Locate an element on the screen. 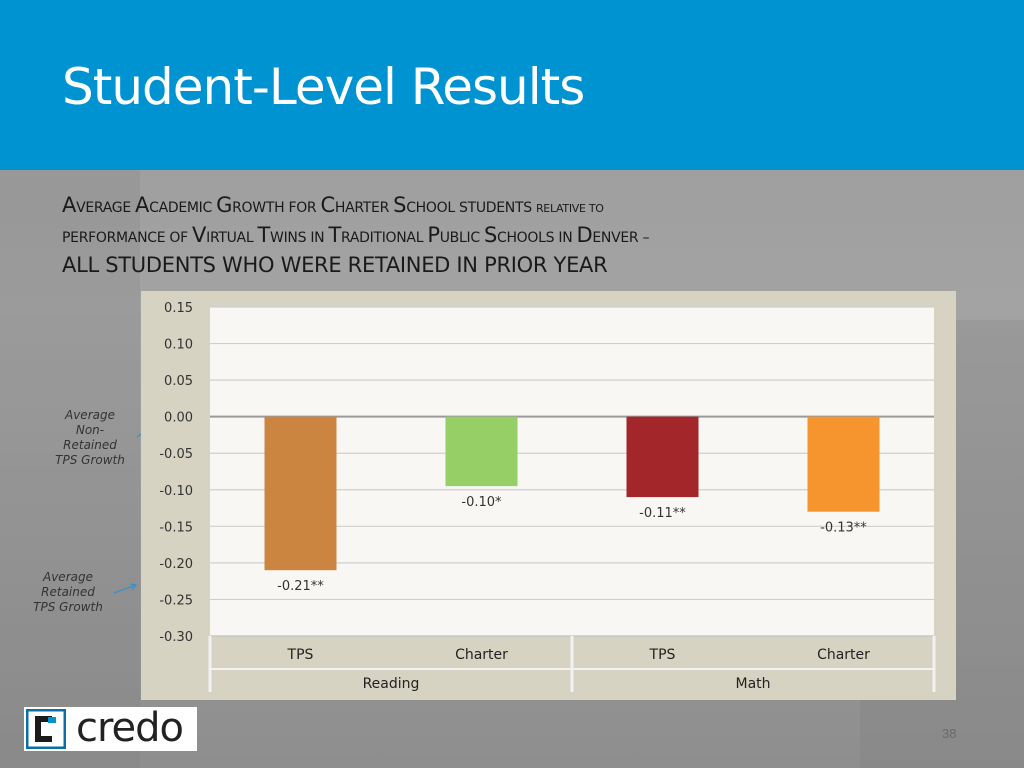 The height and width of the screenshot is (768, 1024). data-label: -0.13** is located at coordinates (843, 528).